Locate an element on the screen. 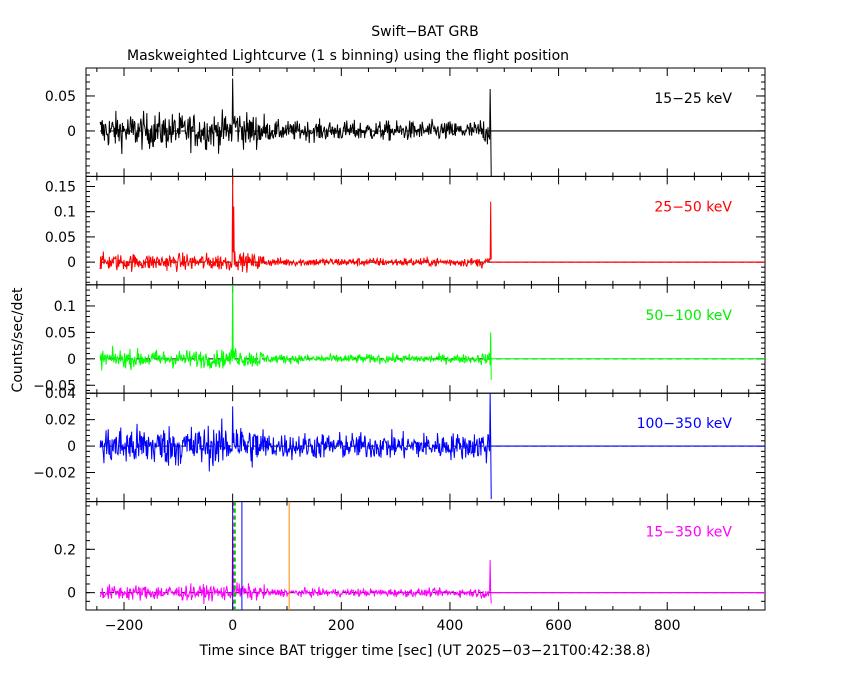 This screenshot has height=680, width=850. x-tick-label: 600 is located at coordinates (558, 626).